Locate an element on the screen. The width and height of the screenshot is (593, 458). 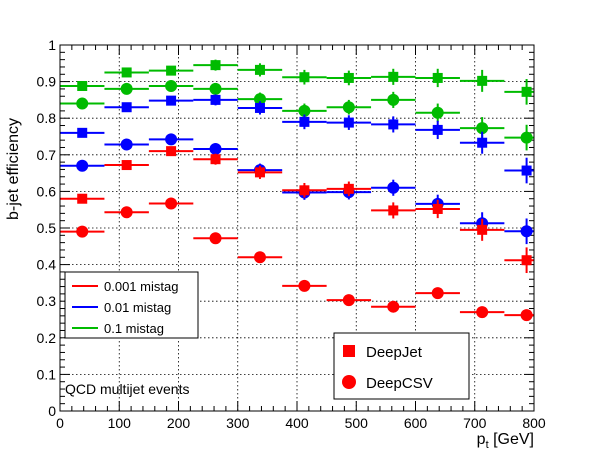
y-tick-label: 0.7 is located at coordinates (47, 155).